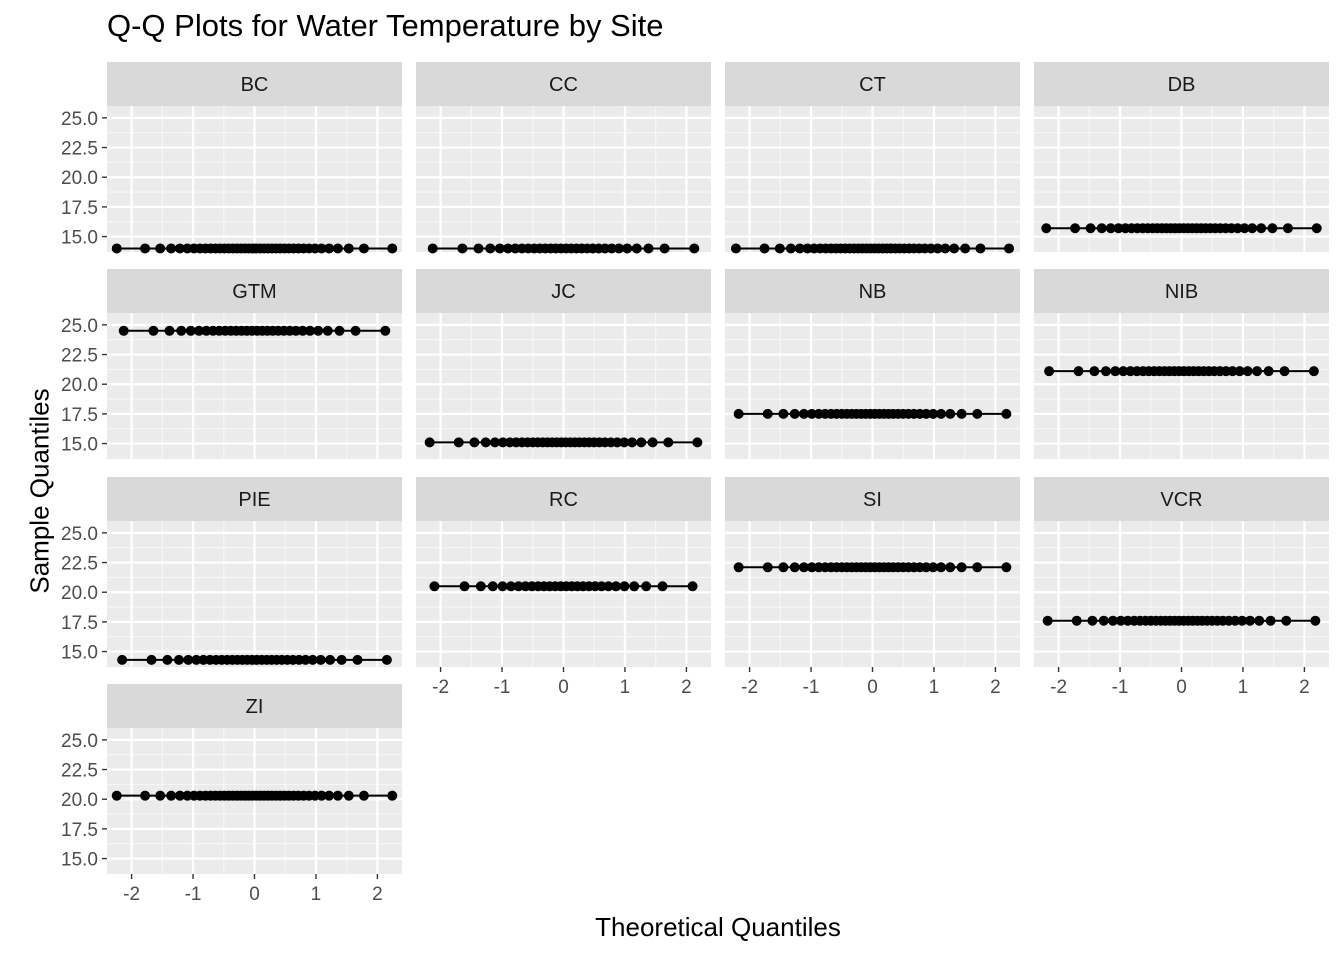  Describe the element at coordinates (563, 500) in the screenshot. I see `facet-label-rc: RC` at that location.